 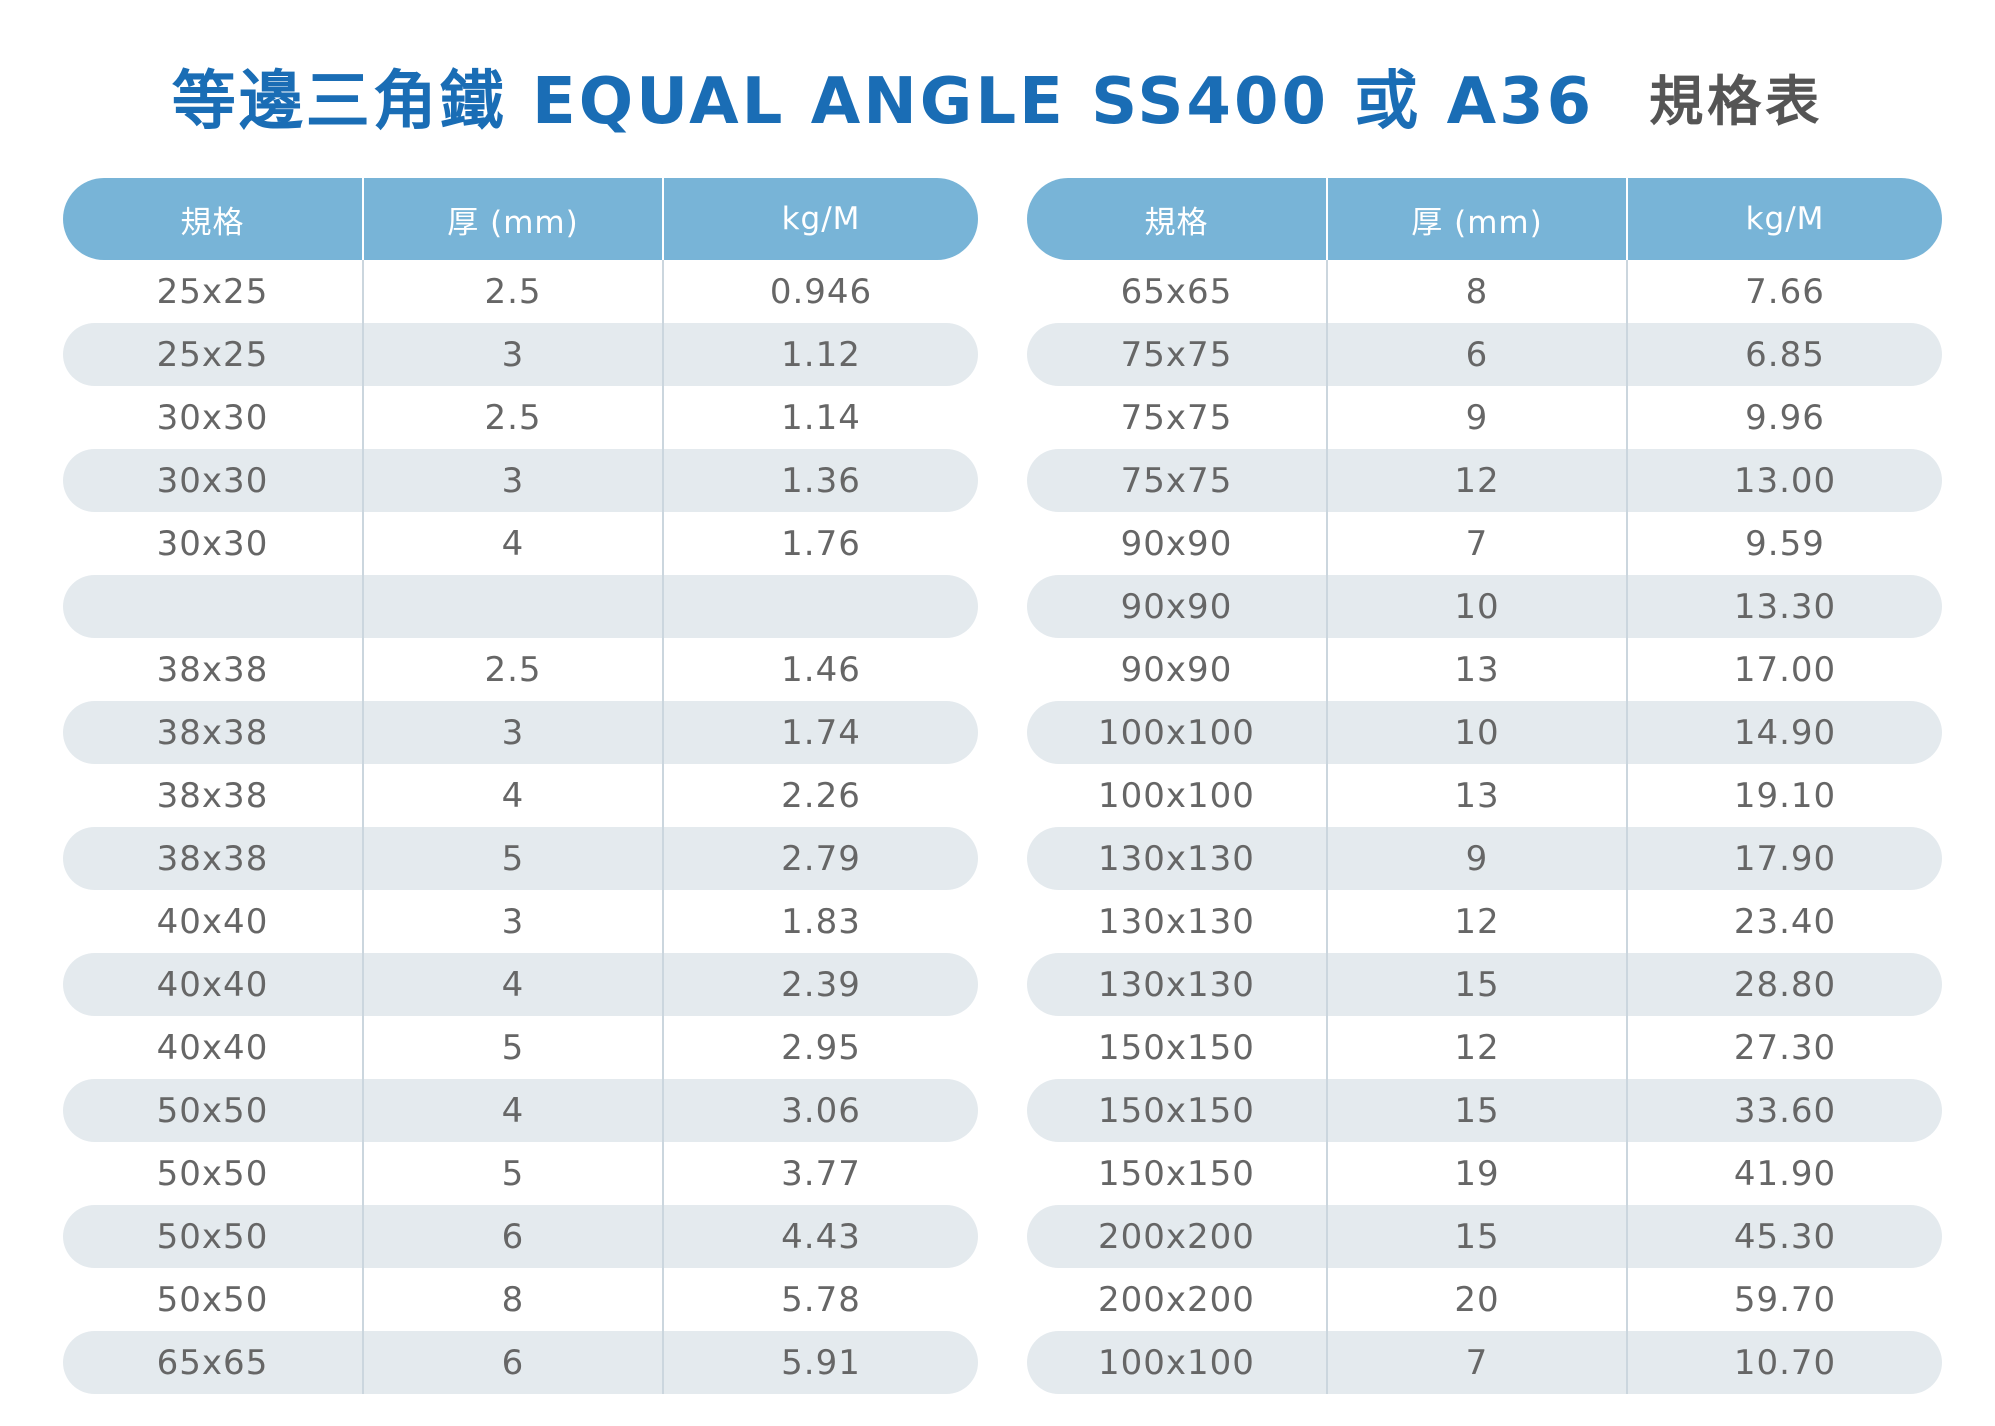 I want to click on cell-weight: 23.40, so click(x=1784, y=921).